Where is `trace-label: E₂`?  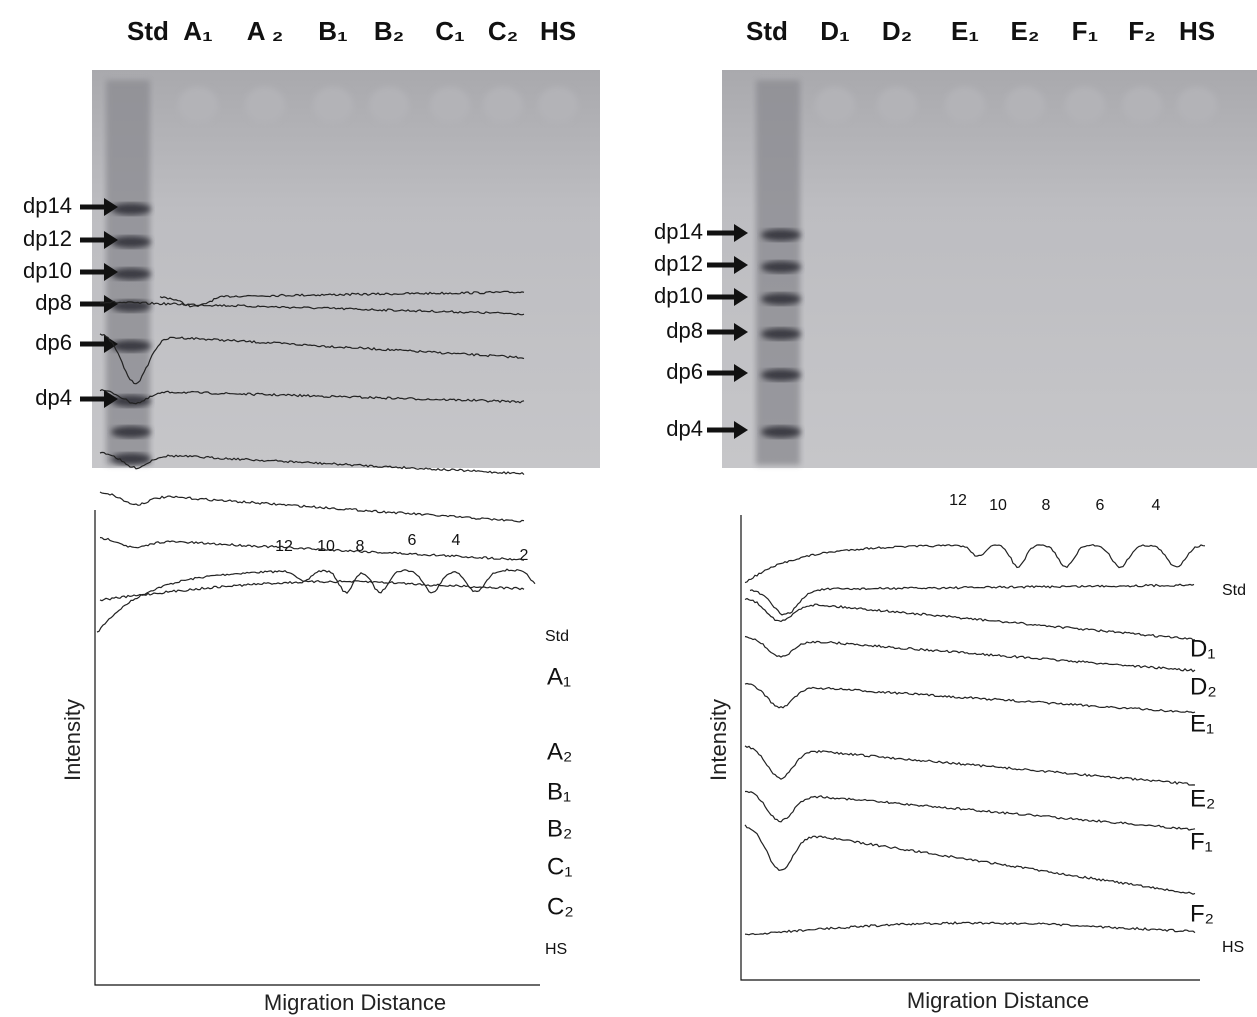 trace-label: E₂ is located at coordinates (1202, 798).